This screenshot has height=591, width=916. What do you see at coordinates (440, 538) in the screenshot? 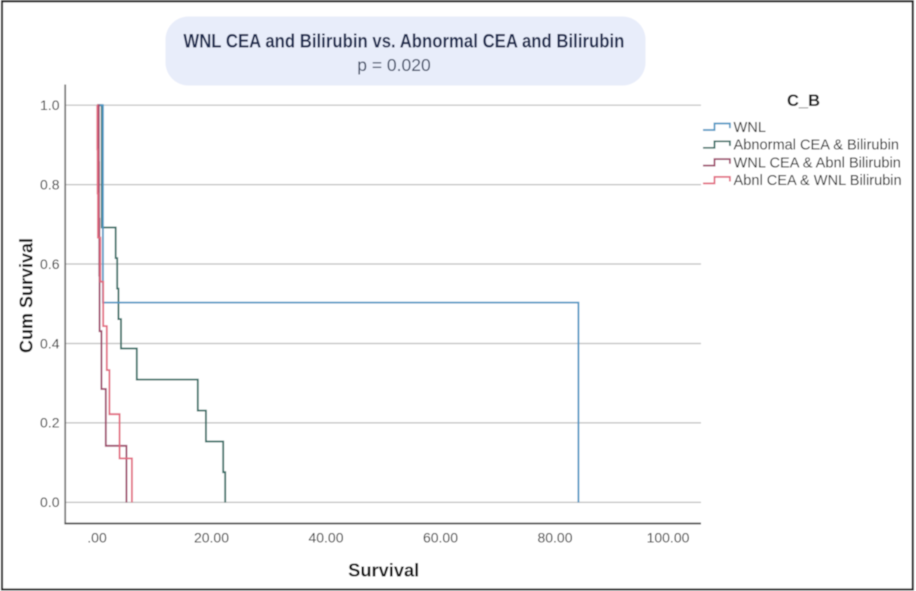
I see `svg-text: 60.00` at bounding box center [440, 538].